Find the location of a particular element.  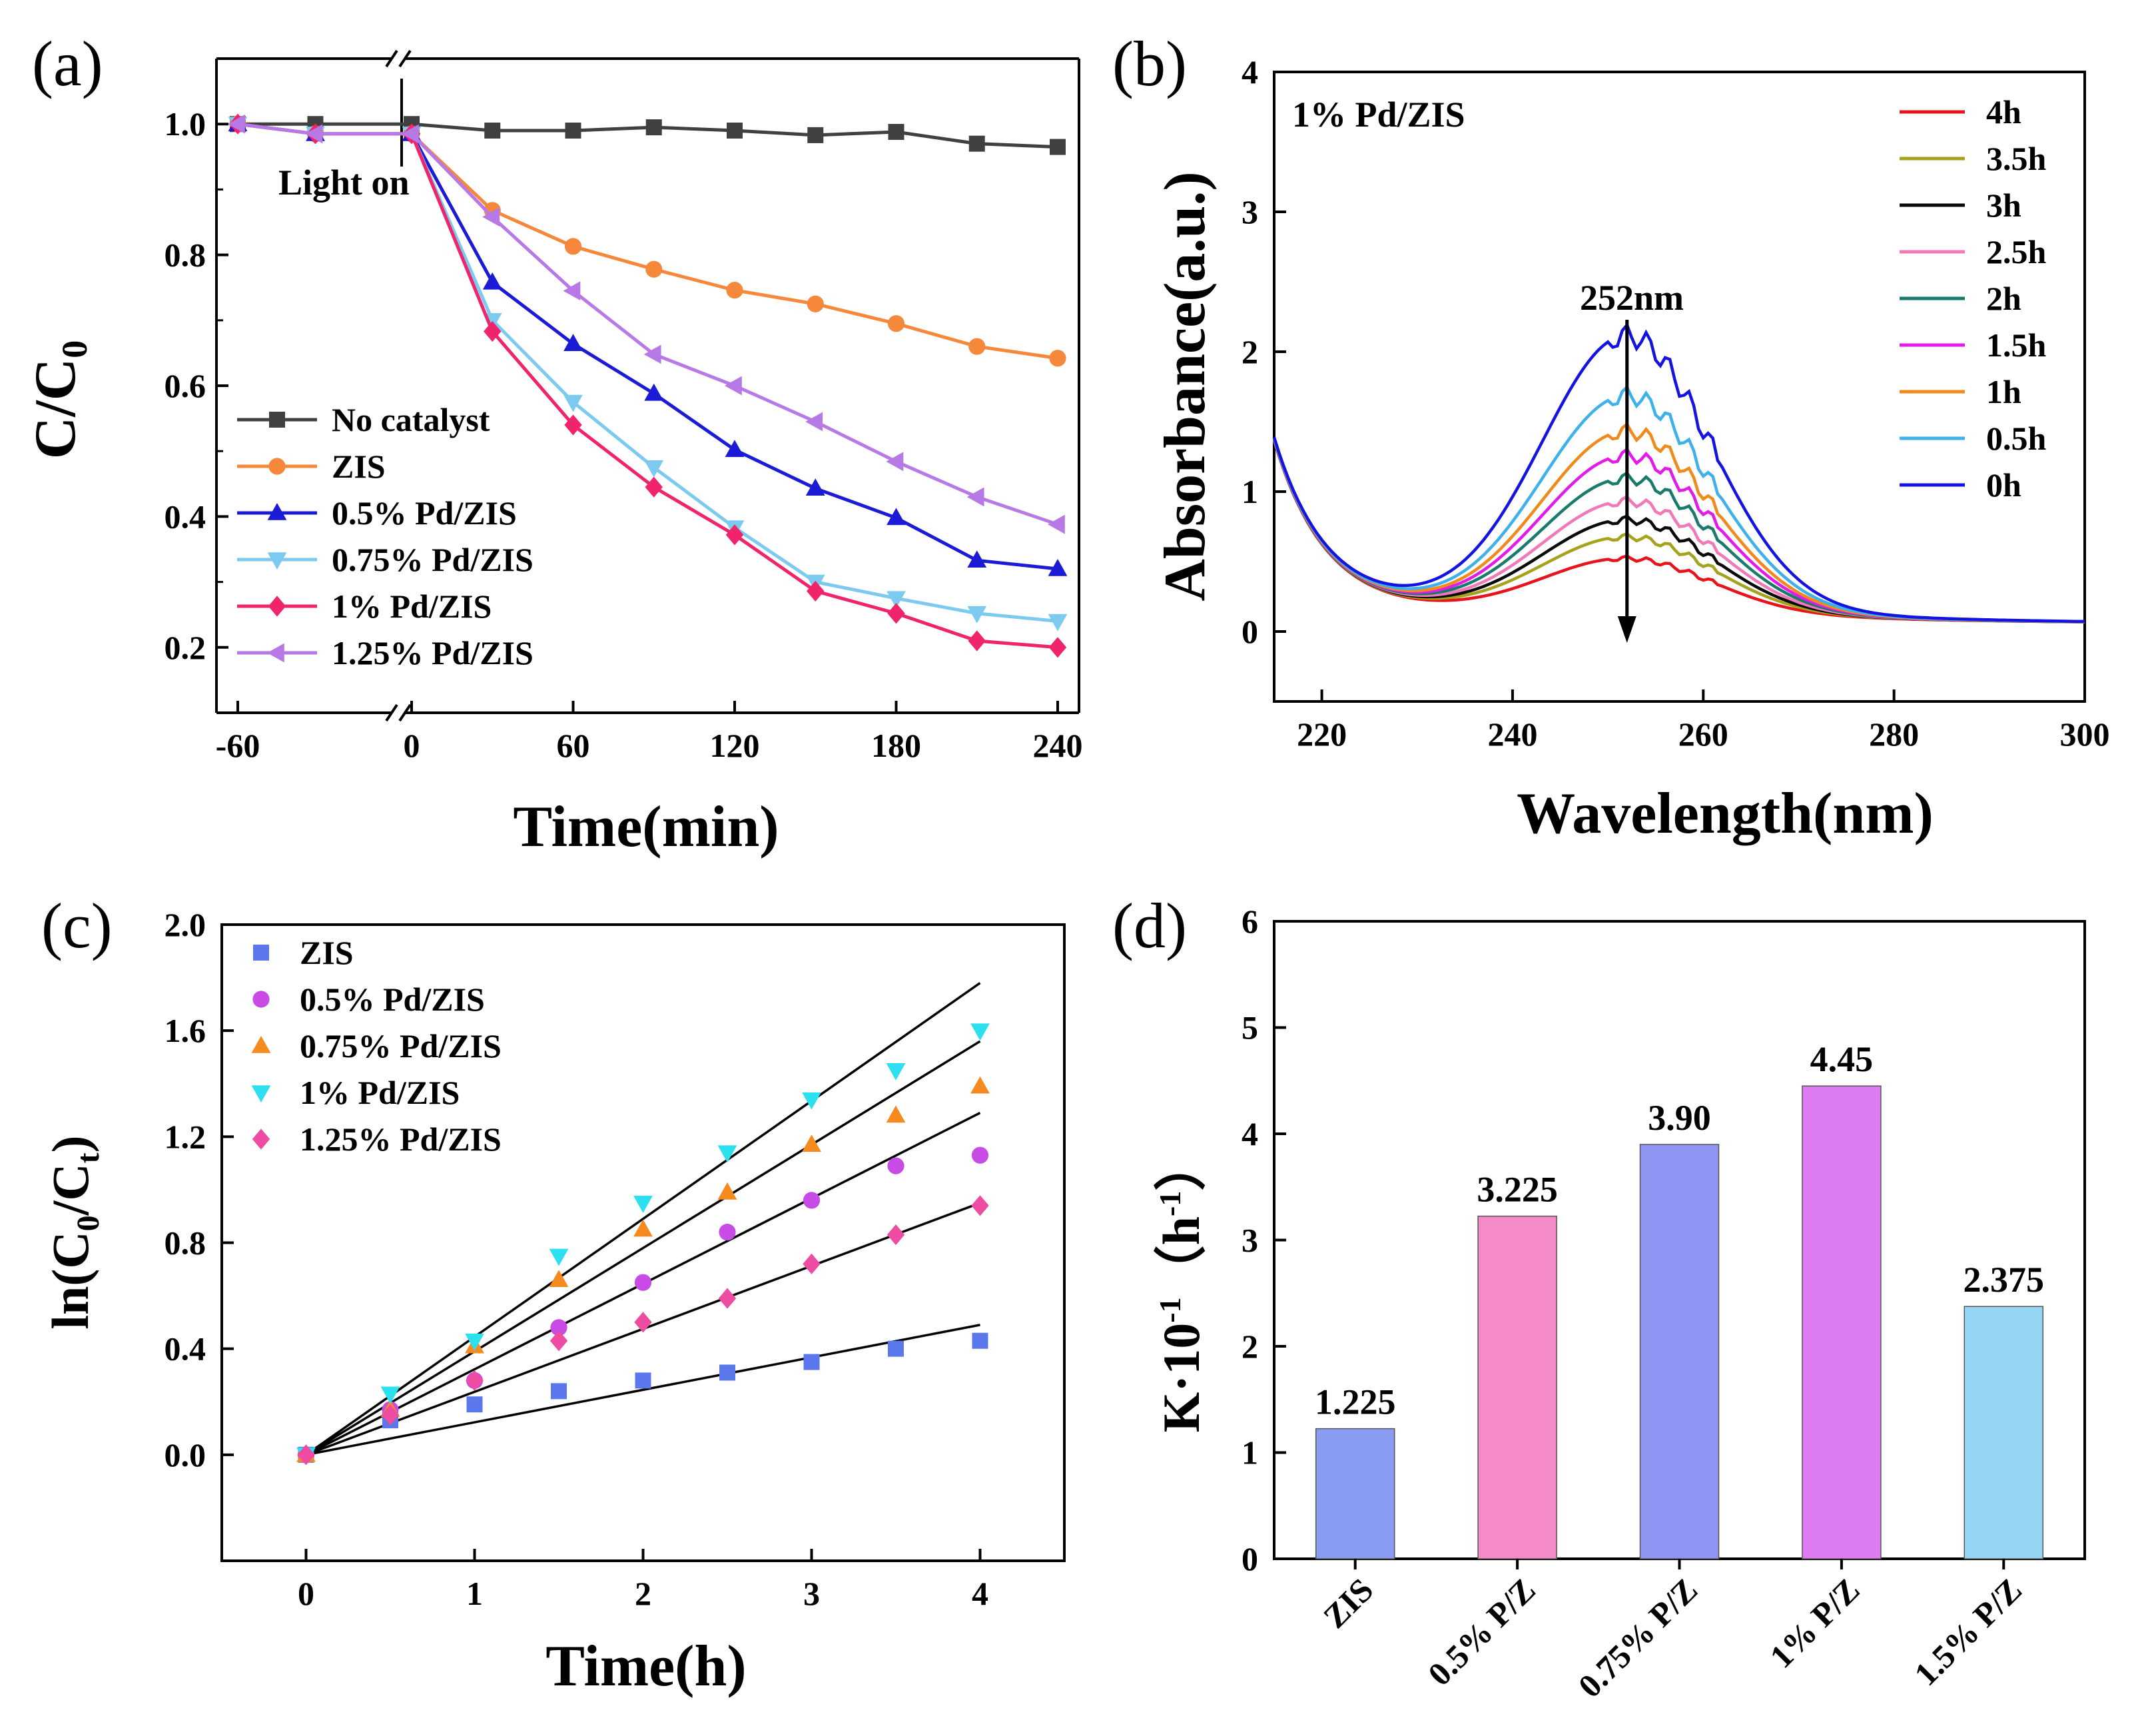

legend-label-3-5h: 3.5h is located at coordinates (2017, 158).